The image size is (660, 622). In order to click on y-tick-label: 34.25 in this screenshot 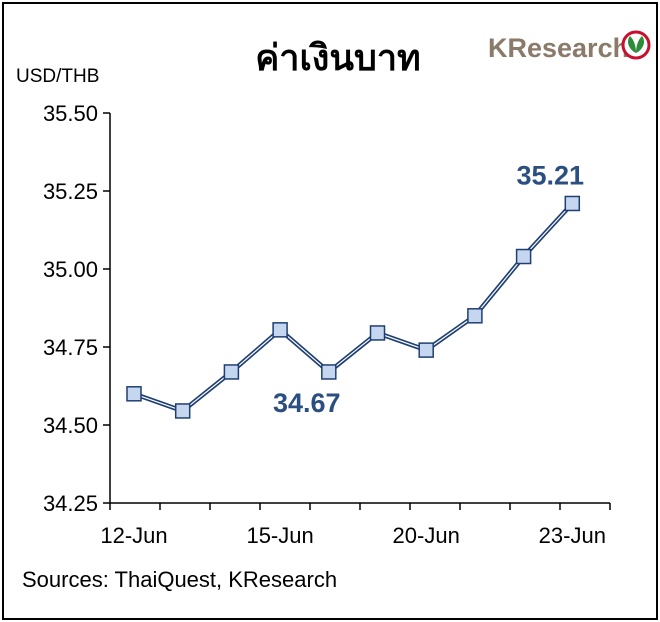, I will do `click(70, 503)`.